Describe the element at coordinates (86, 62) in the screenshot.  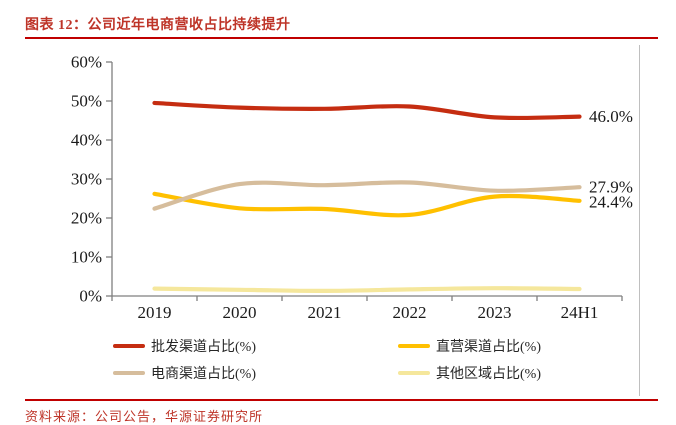
I see `y-axis-label: 60%` at that location.